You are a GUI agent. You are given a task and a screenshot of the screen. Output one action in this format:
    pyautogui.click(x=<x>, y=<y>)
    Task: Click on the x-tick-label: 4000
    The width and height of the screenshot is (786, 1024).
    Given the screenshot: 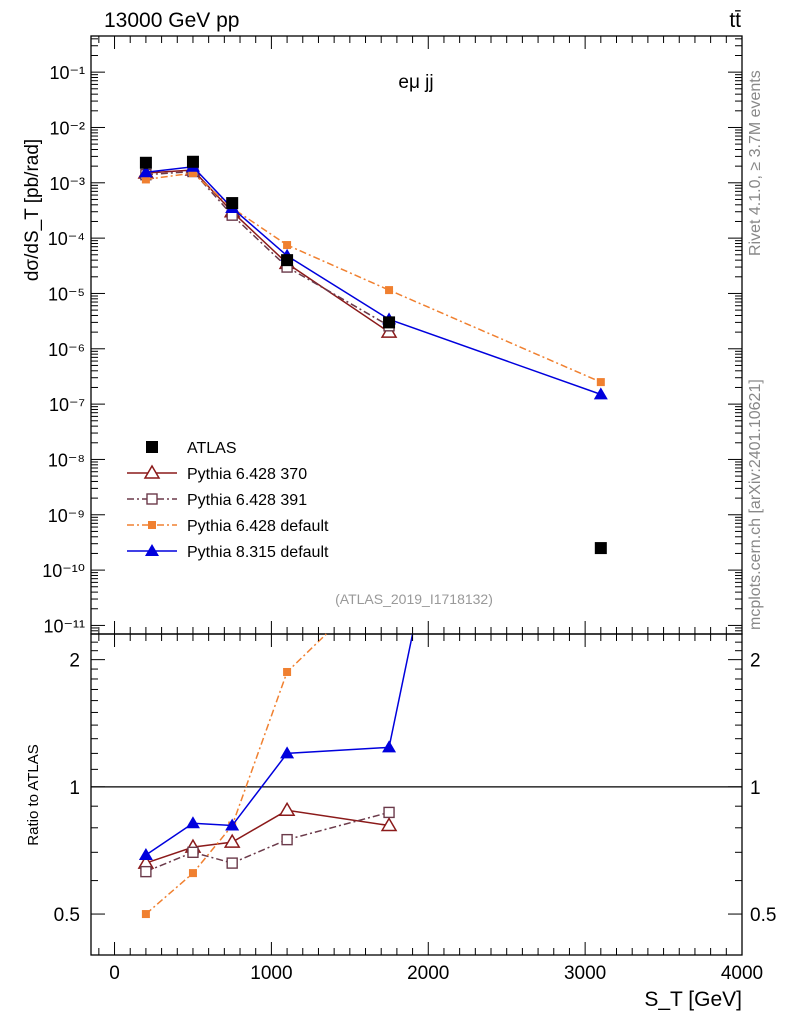 What is the action you would take?
    pyautogui.click(x=742, y=973)
    